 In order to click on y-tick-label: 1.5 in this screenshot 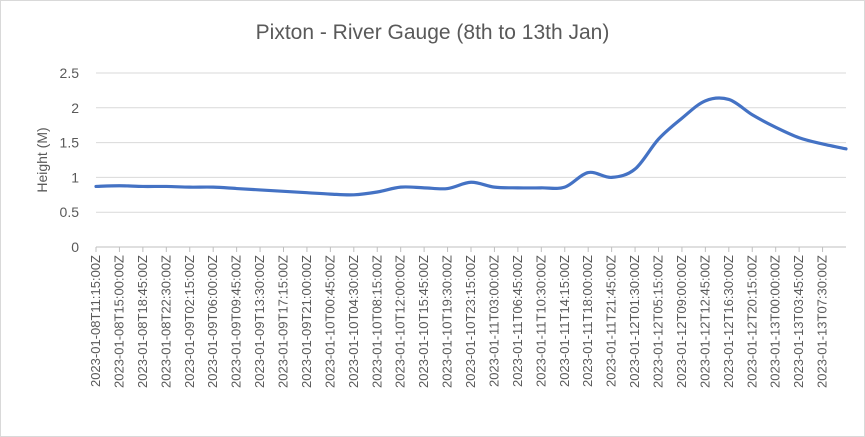, I will do `click(70, 143)`.